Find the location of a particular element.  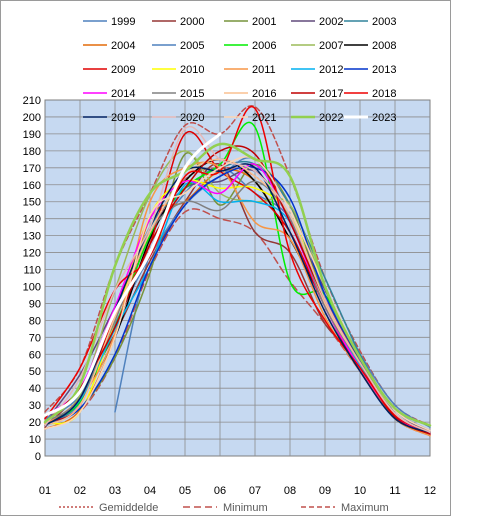

legend-label-2022: 2022 is located at coordinates (331, 118).